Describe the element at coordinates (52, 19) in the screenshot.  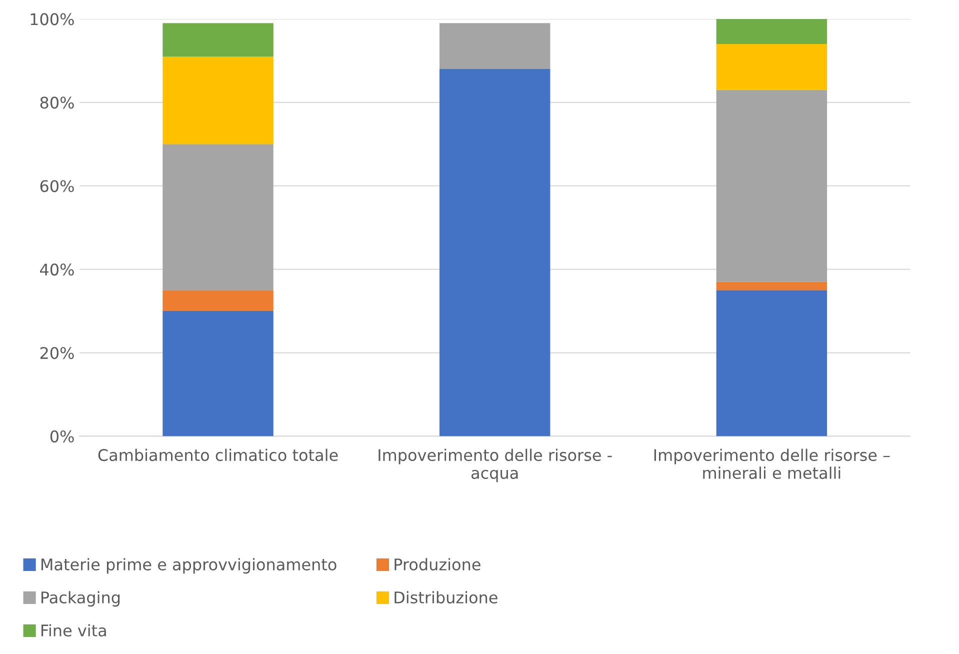
I see `y-tick-label: 100%` at that location.